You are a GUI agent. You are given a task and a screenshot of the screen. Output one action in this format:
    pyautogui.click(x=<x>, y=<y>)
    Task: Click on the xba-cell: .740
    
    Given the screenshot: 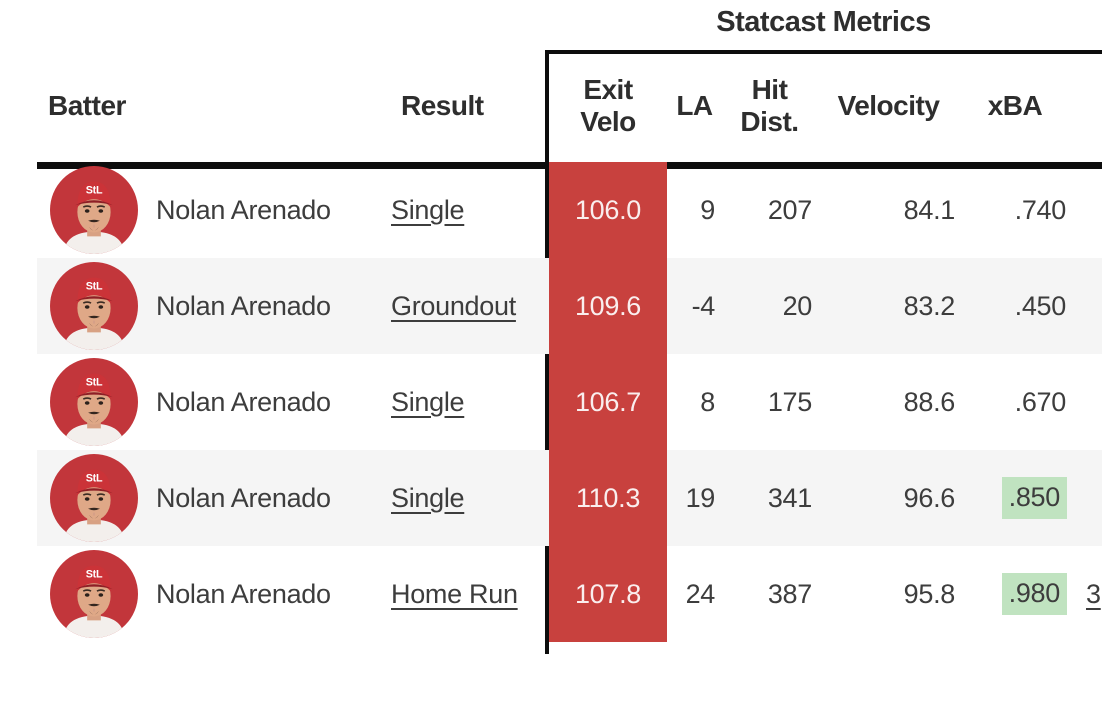 What is the action you would take?
    pyautogui.click(x=1015, y=210)
    